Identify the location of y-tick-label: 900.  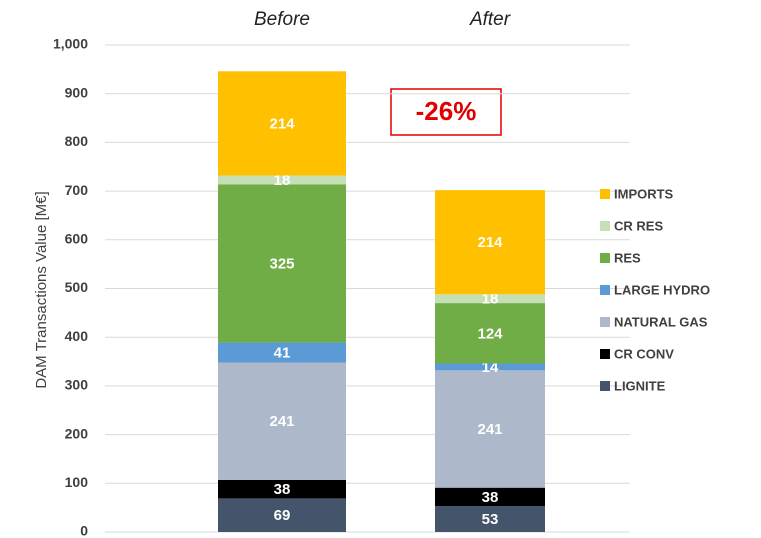
(77, 92).